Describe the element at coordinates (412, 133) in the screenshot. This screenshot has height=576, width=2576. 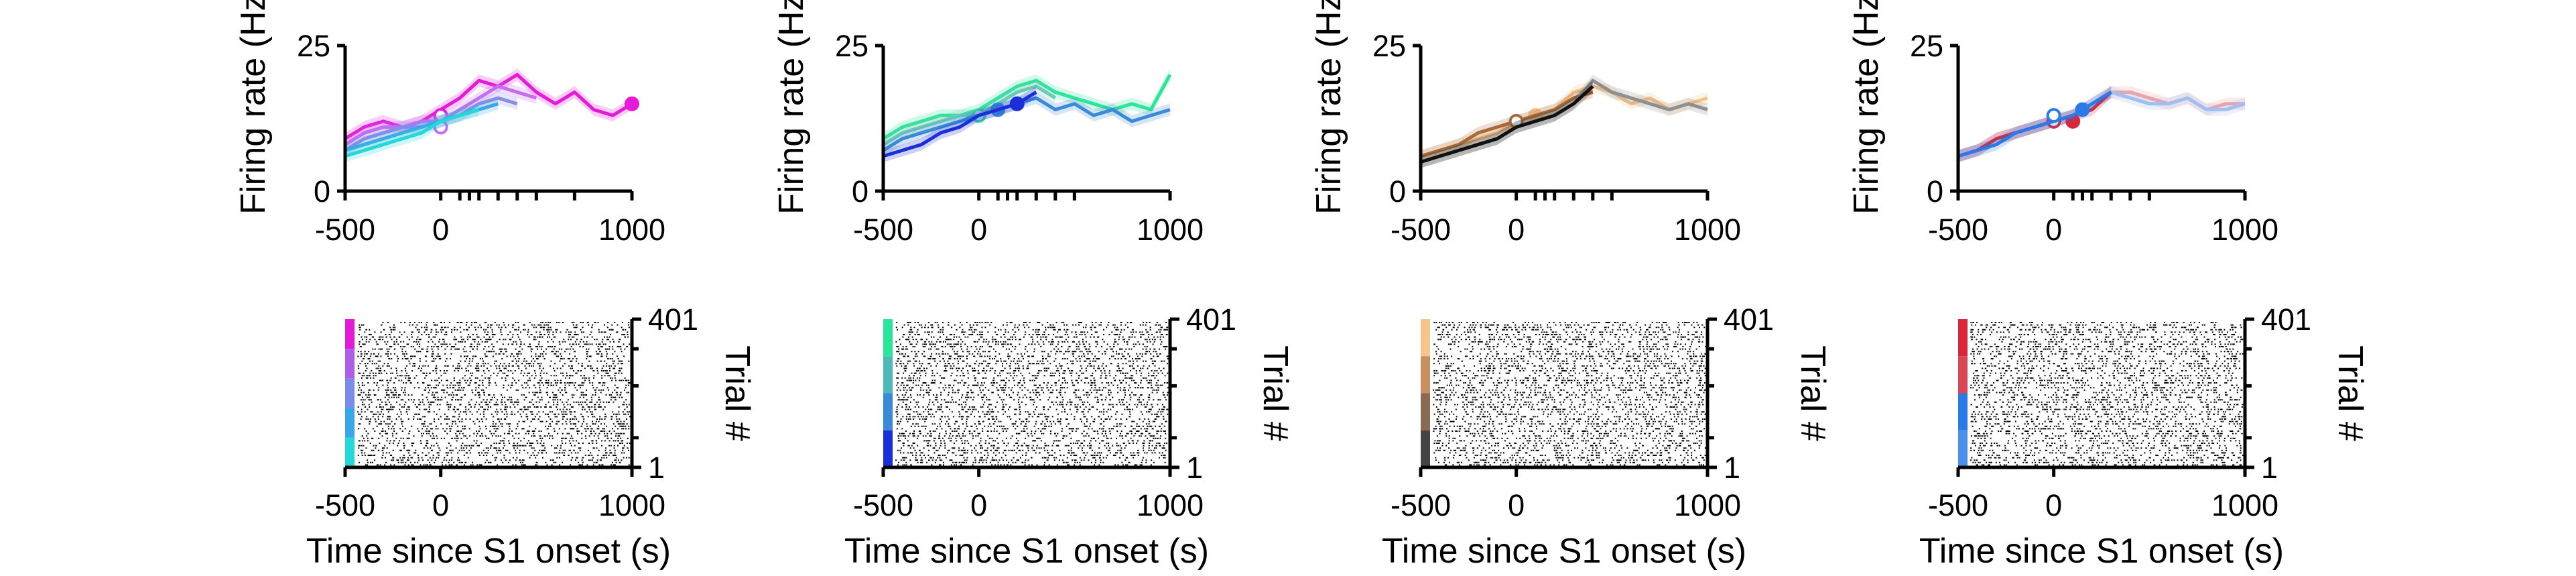
I see `series-5-line` at that location.